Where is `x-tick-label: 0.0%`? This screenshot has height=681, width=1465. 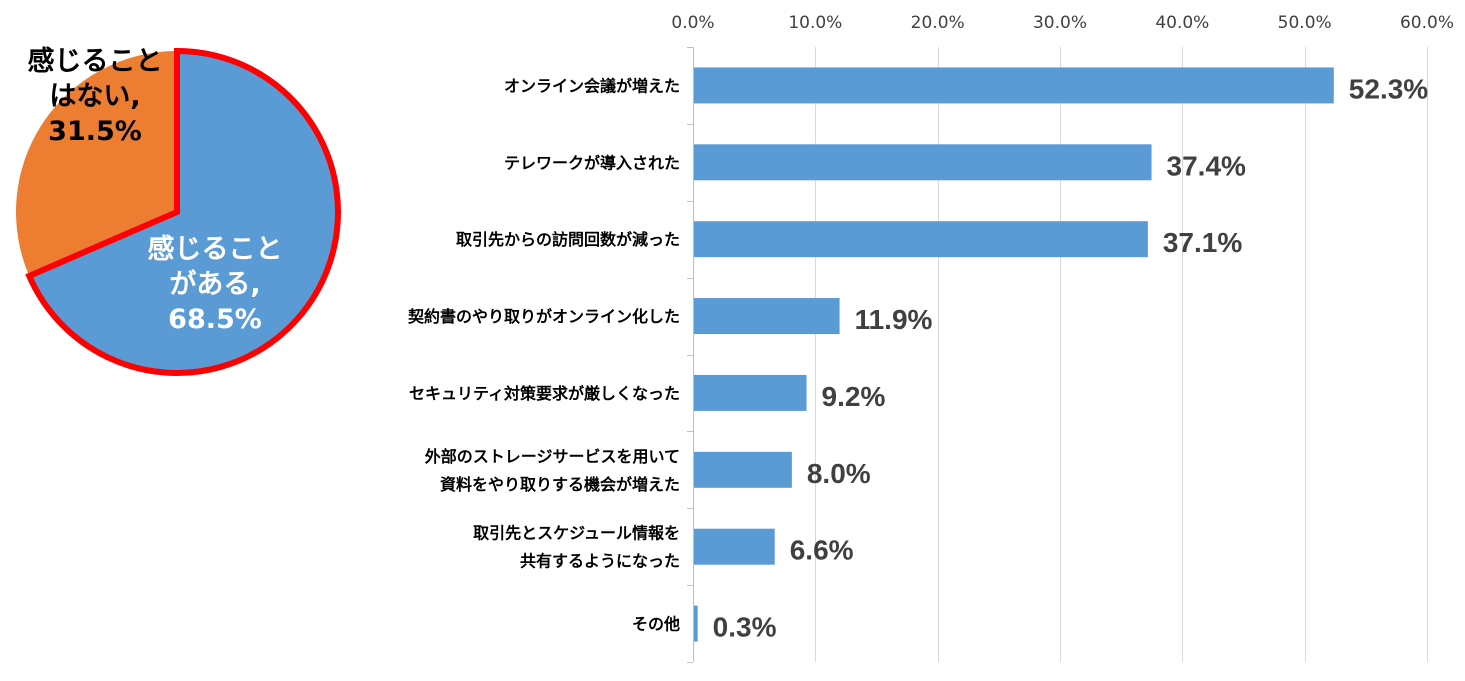 x-tick-label: 0.0% is located at coordinates (692, 23).